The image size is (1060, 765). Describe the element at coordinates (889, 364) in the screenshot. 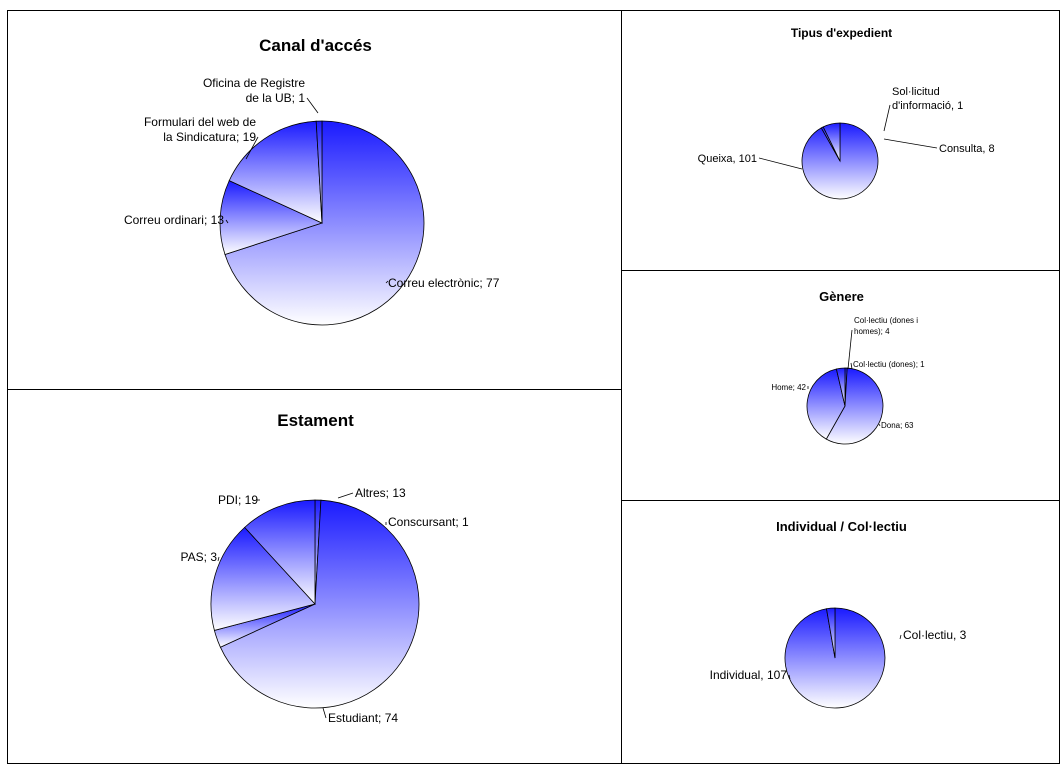

I see `slice-label: Col·lectiu (dones); 1` at that location.